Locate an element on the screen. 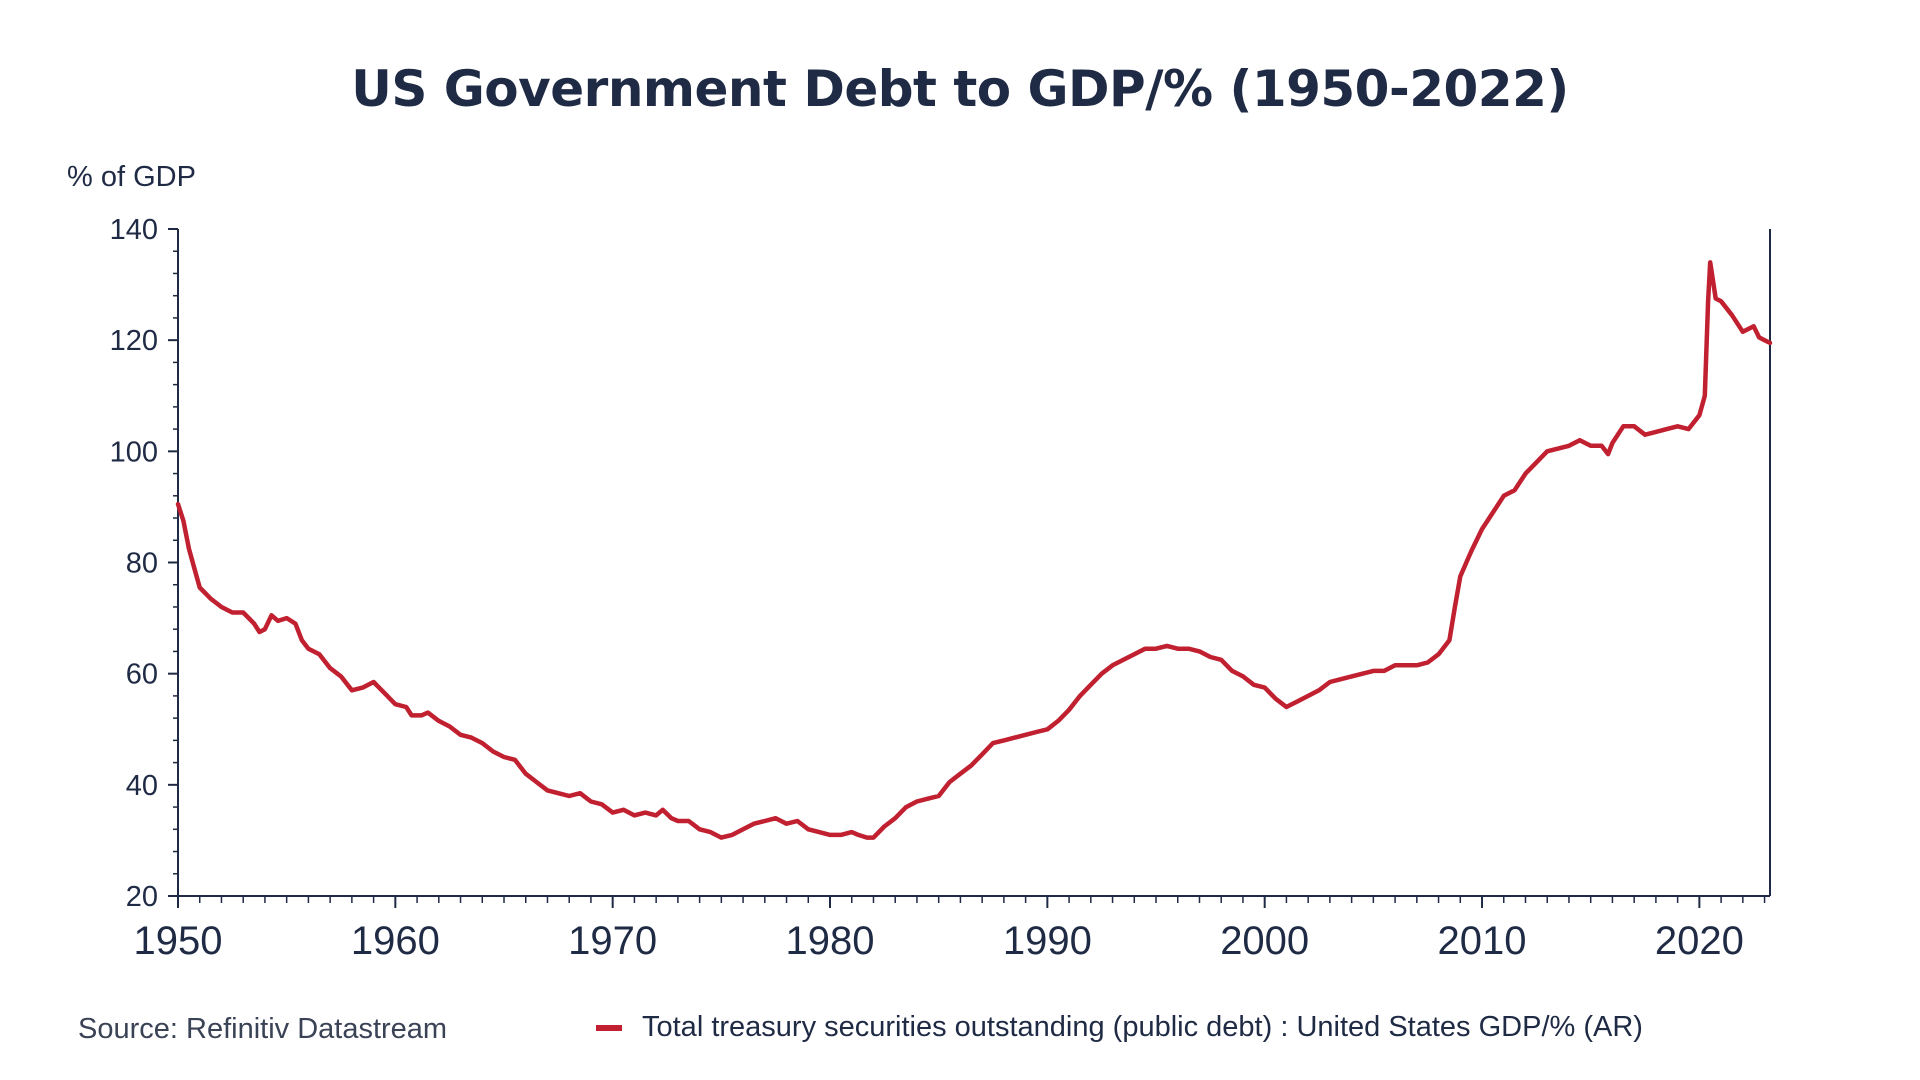 This screenshot has height=1080, width=1920. x-tick-label: 1970 is located at coordinates (612, 941).